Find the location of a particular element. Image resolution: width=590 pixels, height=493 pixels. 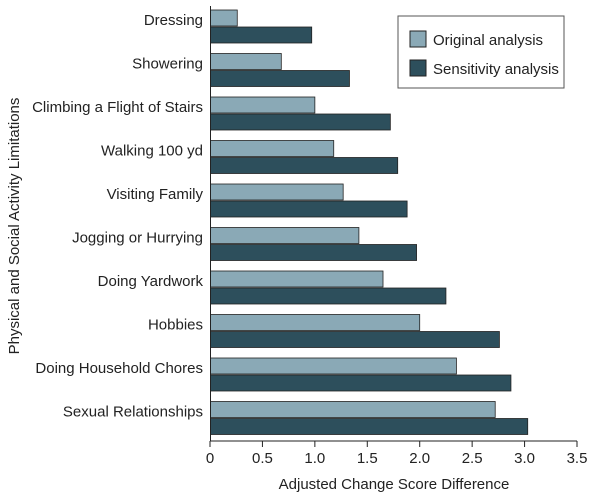

x-axis: 0 0.5 1.0 1.5 2.0 2.5 3.0 3.5 is located at coordinates (397, 453).